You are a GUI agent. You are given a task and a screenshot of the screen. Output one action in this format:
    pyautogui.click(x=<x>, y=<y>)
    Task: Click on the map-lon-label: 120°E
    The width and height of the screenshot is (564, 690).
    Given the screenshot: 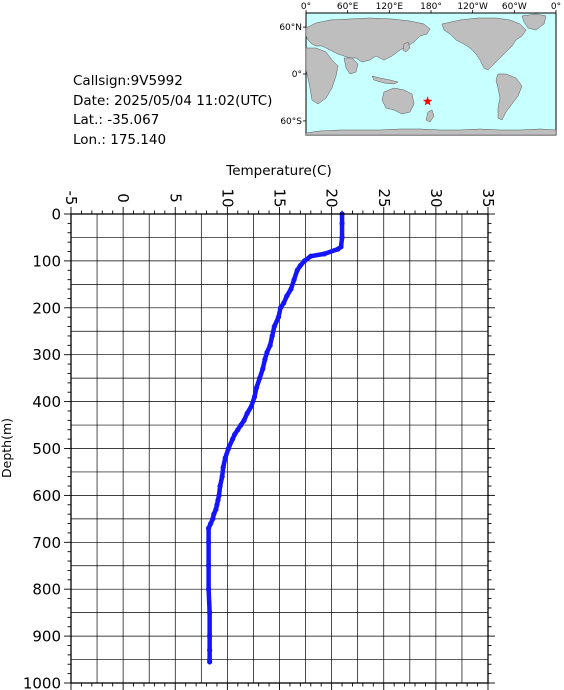 What is the action you would take?
    pyautogui.click(x=390, y=7)
    